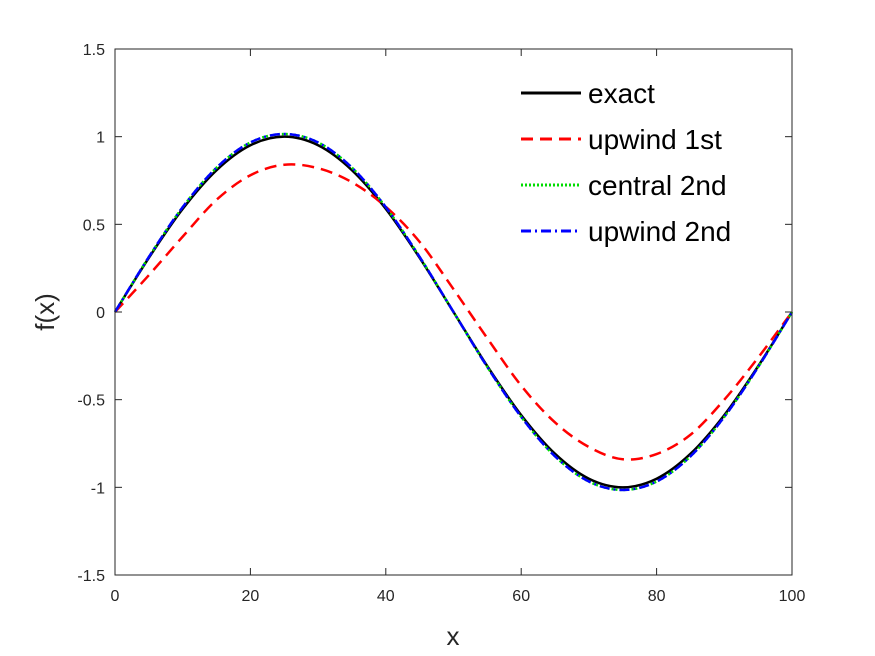 The image size is (875, 656). What do you see at coordinates (626, 162) in the screenshot?
I see `legend: exact upwind 1st central 2nd upwind 2nd` at bounding box center [626, 162].